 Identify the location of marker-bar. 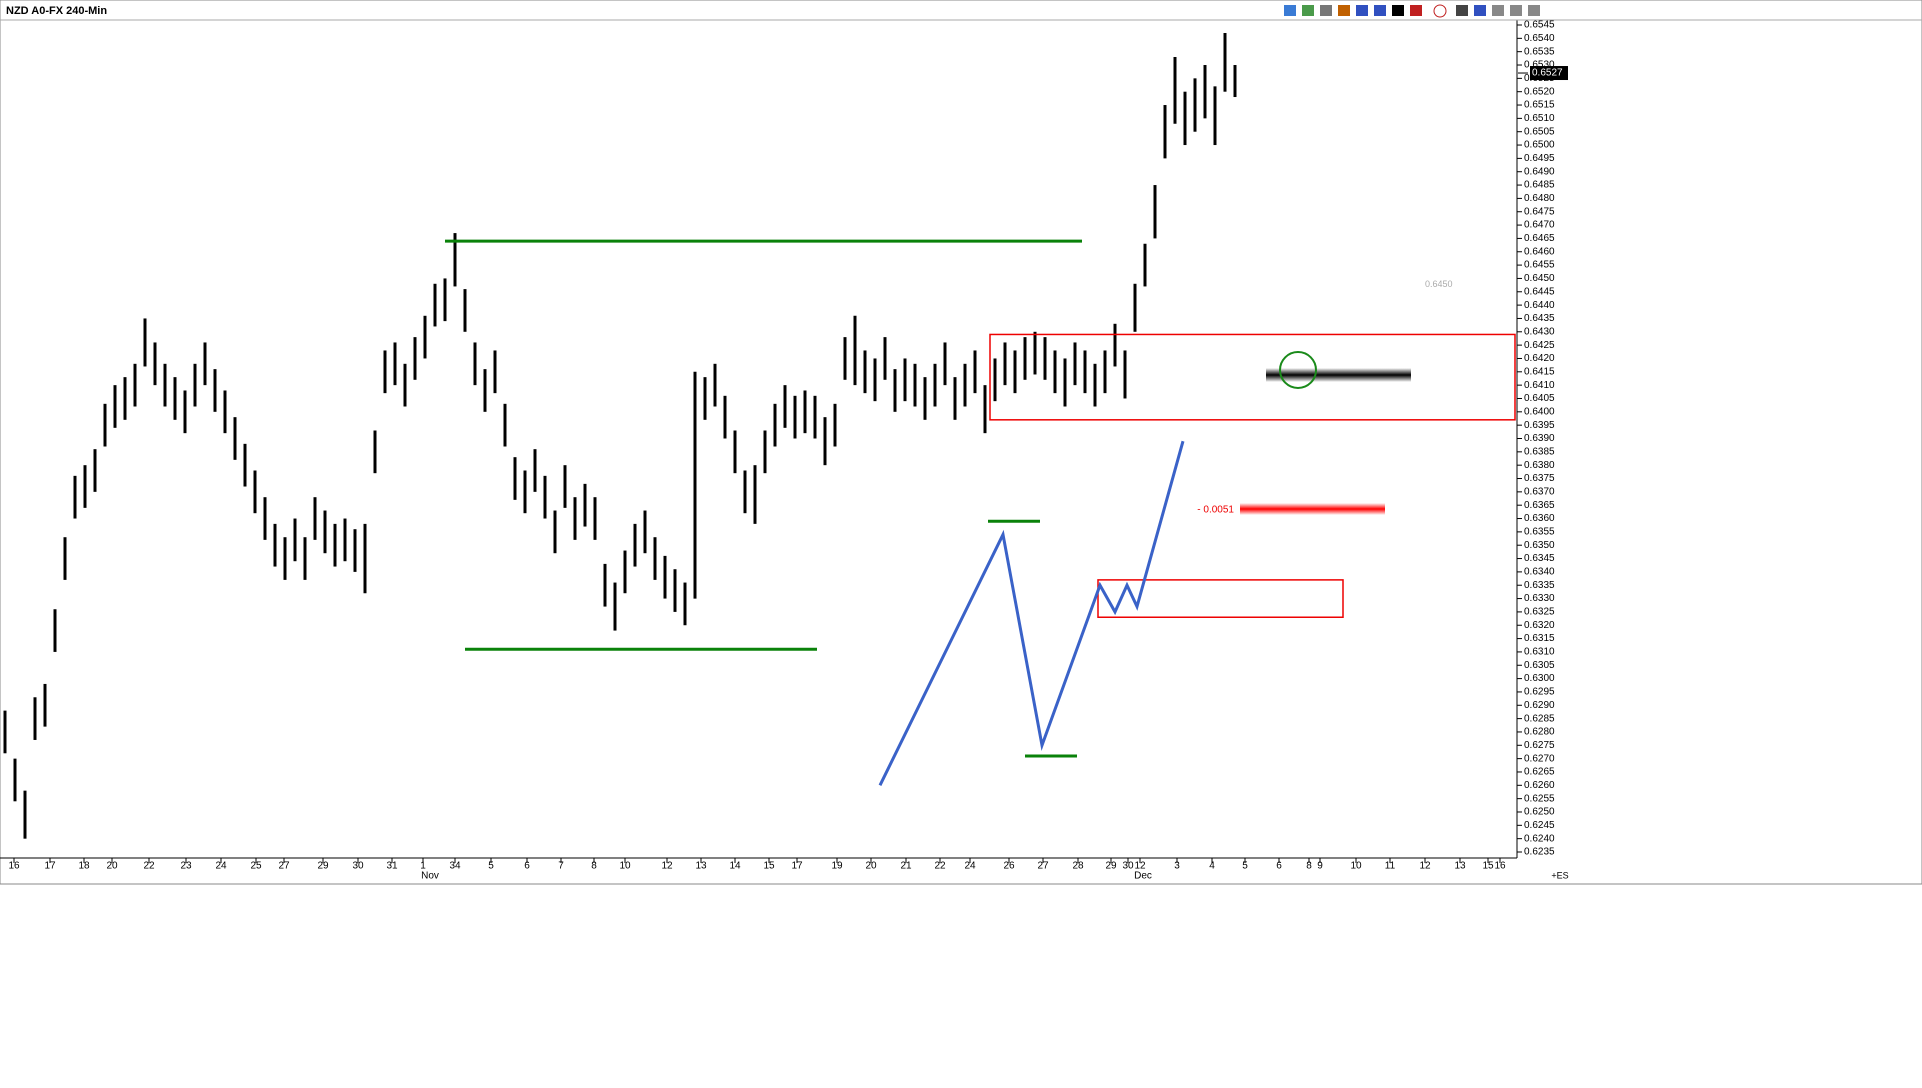
(1338, 375).